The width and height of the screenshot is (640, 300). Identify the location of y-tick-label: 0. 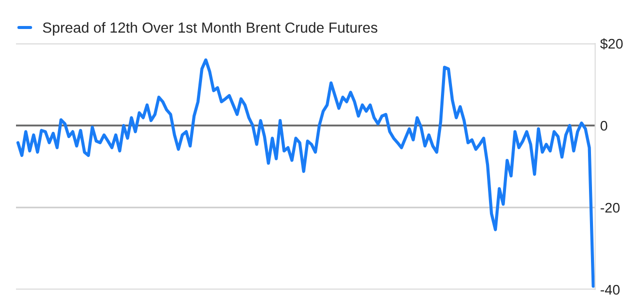
(604, 125).